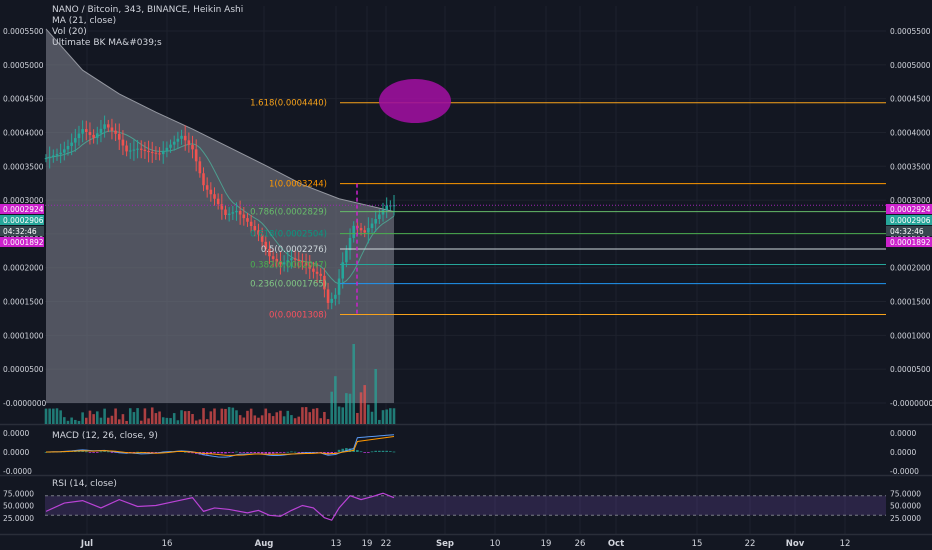 This screenshot has height=550, width=932. I want to click on right-rsi-tick: 25.0000, so click(905, 518).